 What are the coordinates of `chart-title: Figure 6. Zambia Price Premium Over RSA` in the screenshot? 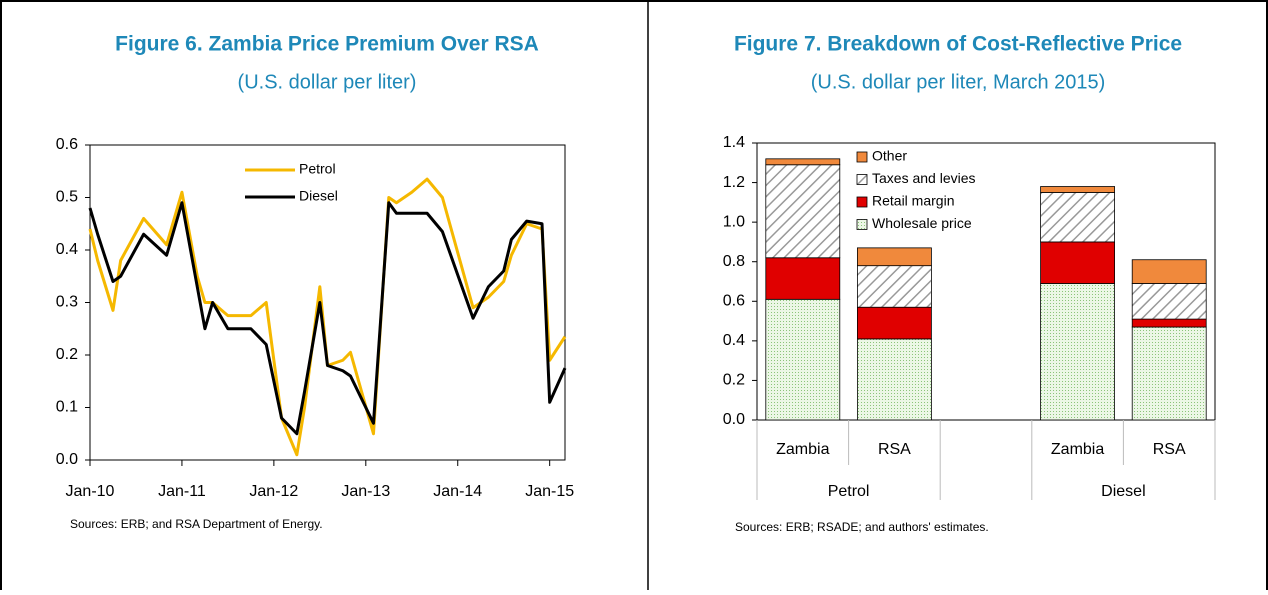 It's located at (327, 44).